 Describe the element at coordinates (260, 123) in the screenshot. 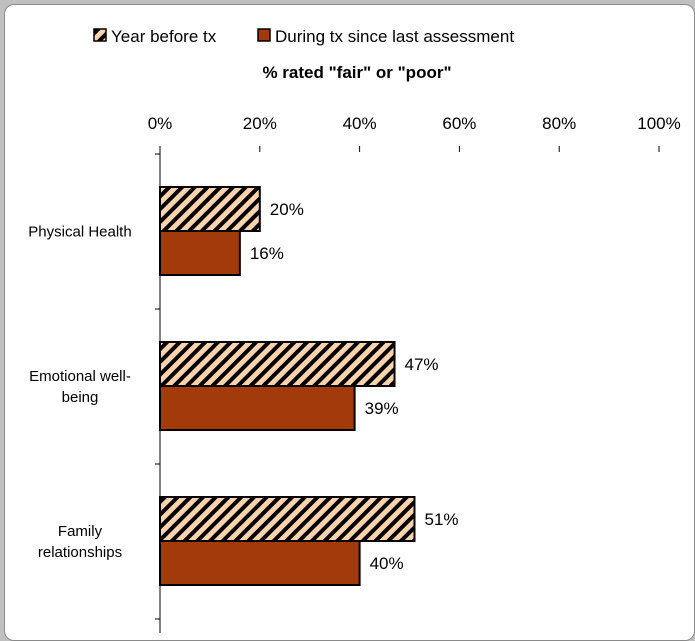

I see `x-tick-label: 20%` at that location.